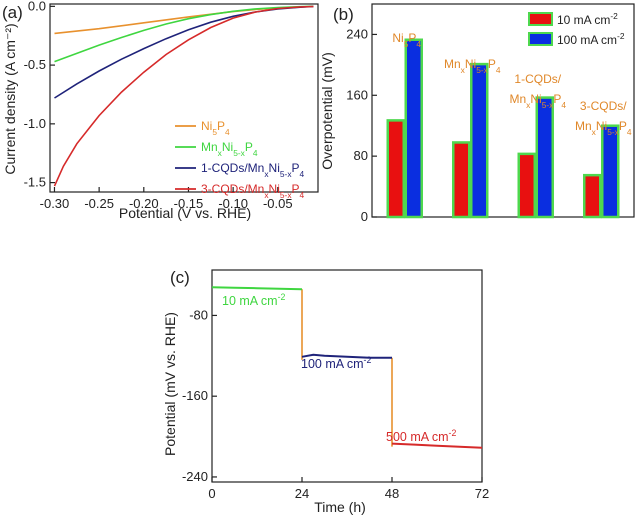 This screenshot has width=638, height=518. I want to click on panel-c-x-axis-title: Time (h), so click(340, 507).